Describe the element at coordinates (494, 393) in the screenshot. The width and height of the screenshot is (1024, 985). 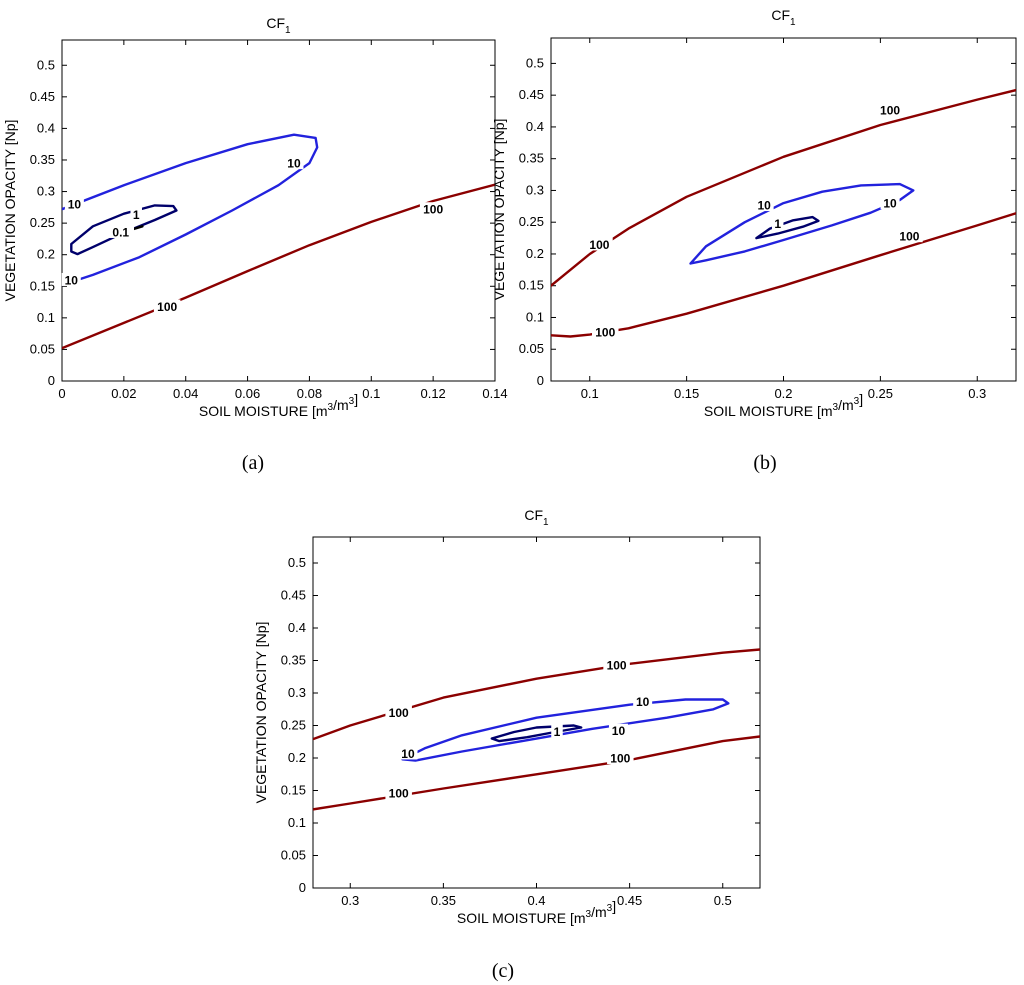
I see `x-tick-label: 0.14` at that location.